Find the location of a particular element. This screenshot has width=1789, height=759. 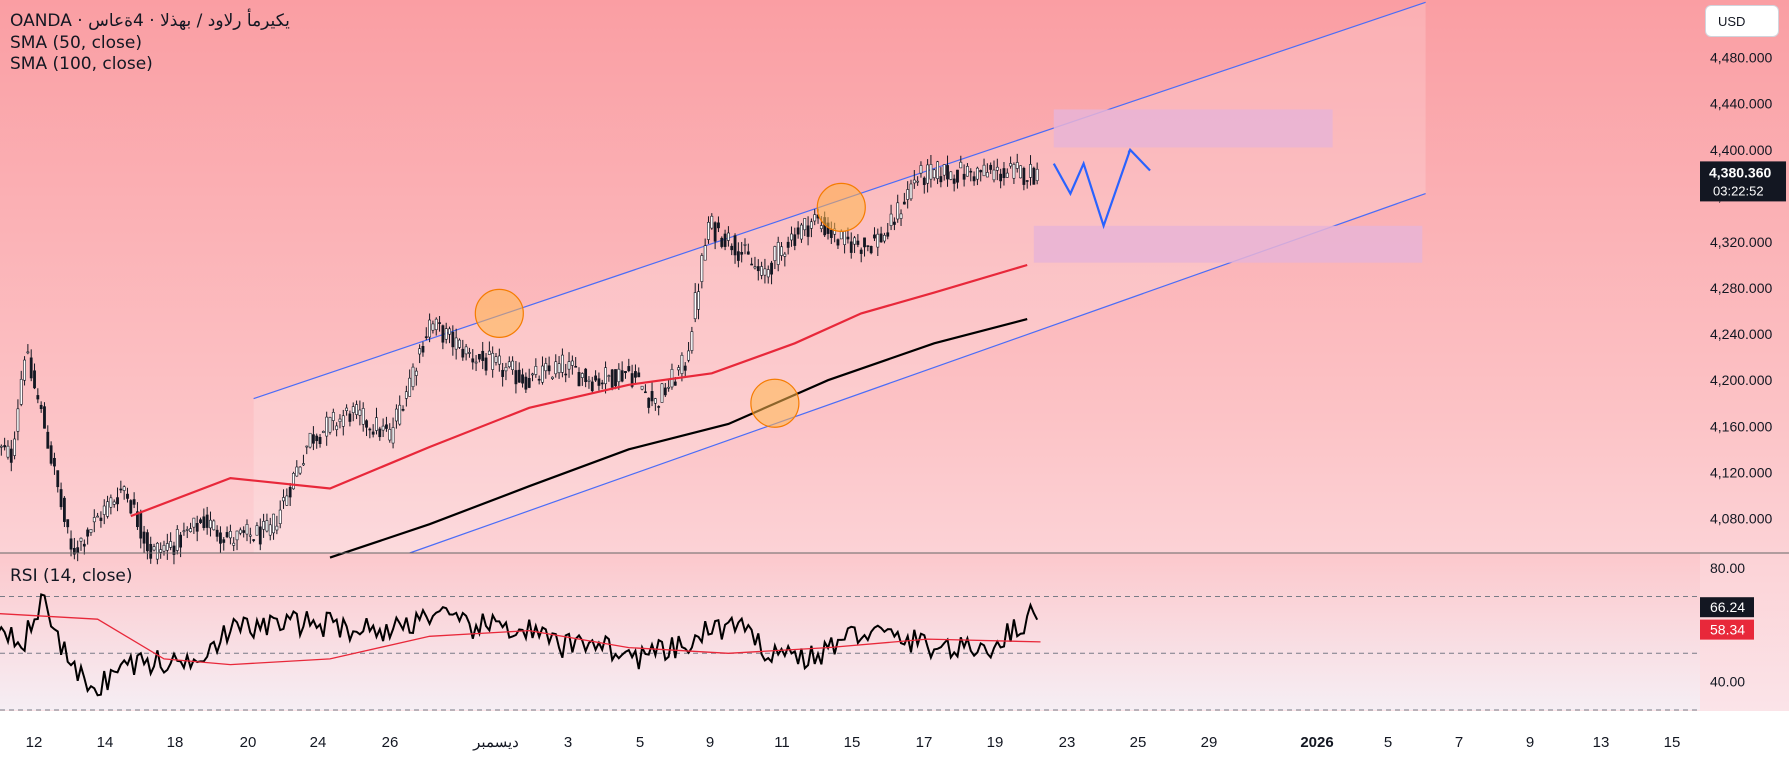

rsi-line is located at coordinates (519, 645).